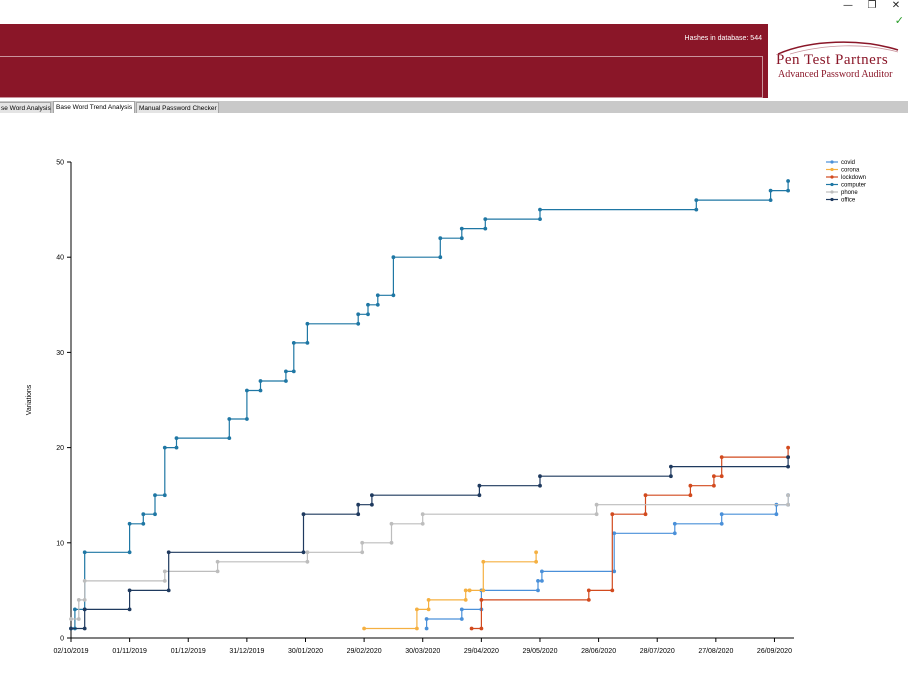 Image resolution: width=908 pixels, height=694 pixels. Describe the element at coordinates (364, 651) in the screenshot. I see `x-tick-label: 29/02/2020` at that location.